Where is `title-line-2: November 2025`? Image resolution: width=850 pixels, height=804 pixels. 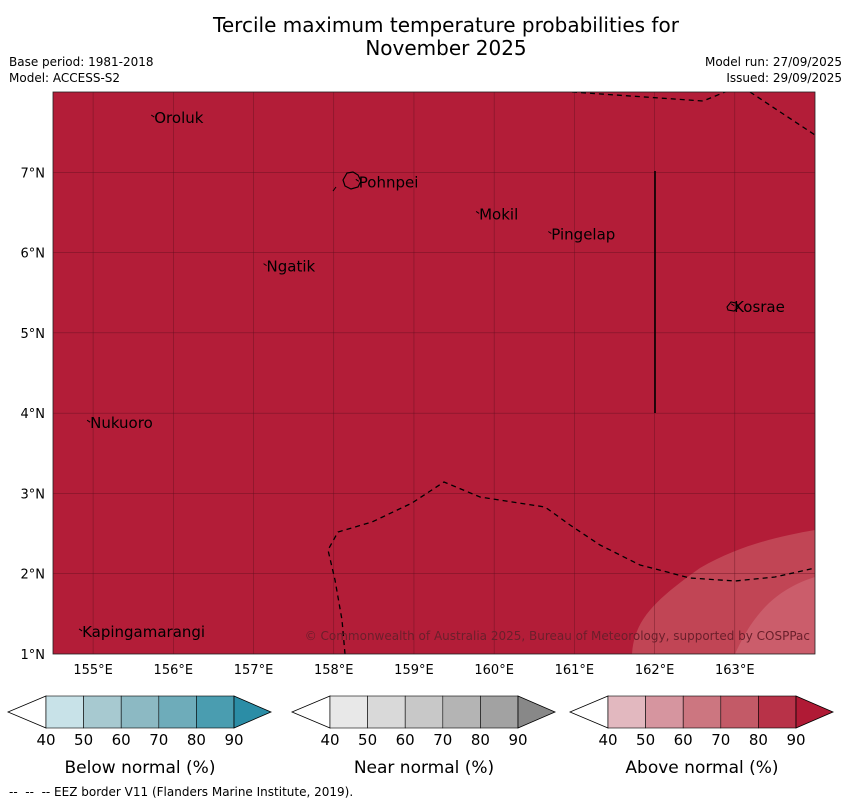 title-line-2: November 2025 is located at coordinates (446, 48).